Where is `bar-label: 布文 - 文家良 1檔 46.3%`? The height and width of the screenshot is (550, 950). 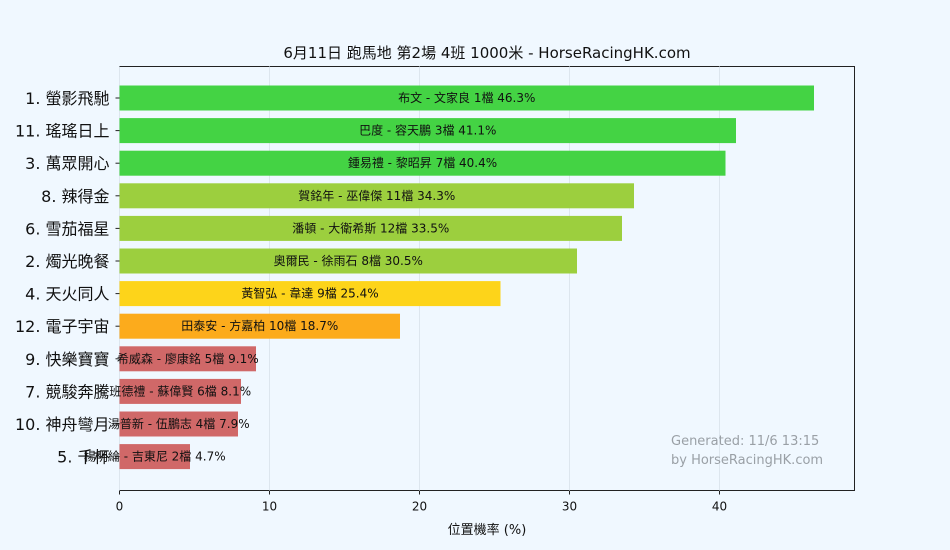
bar-label: 布文 - 文家良 1檔 46.3% is located at coordinates (466, 97).